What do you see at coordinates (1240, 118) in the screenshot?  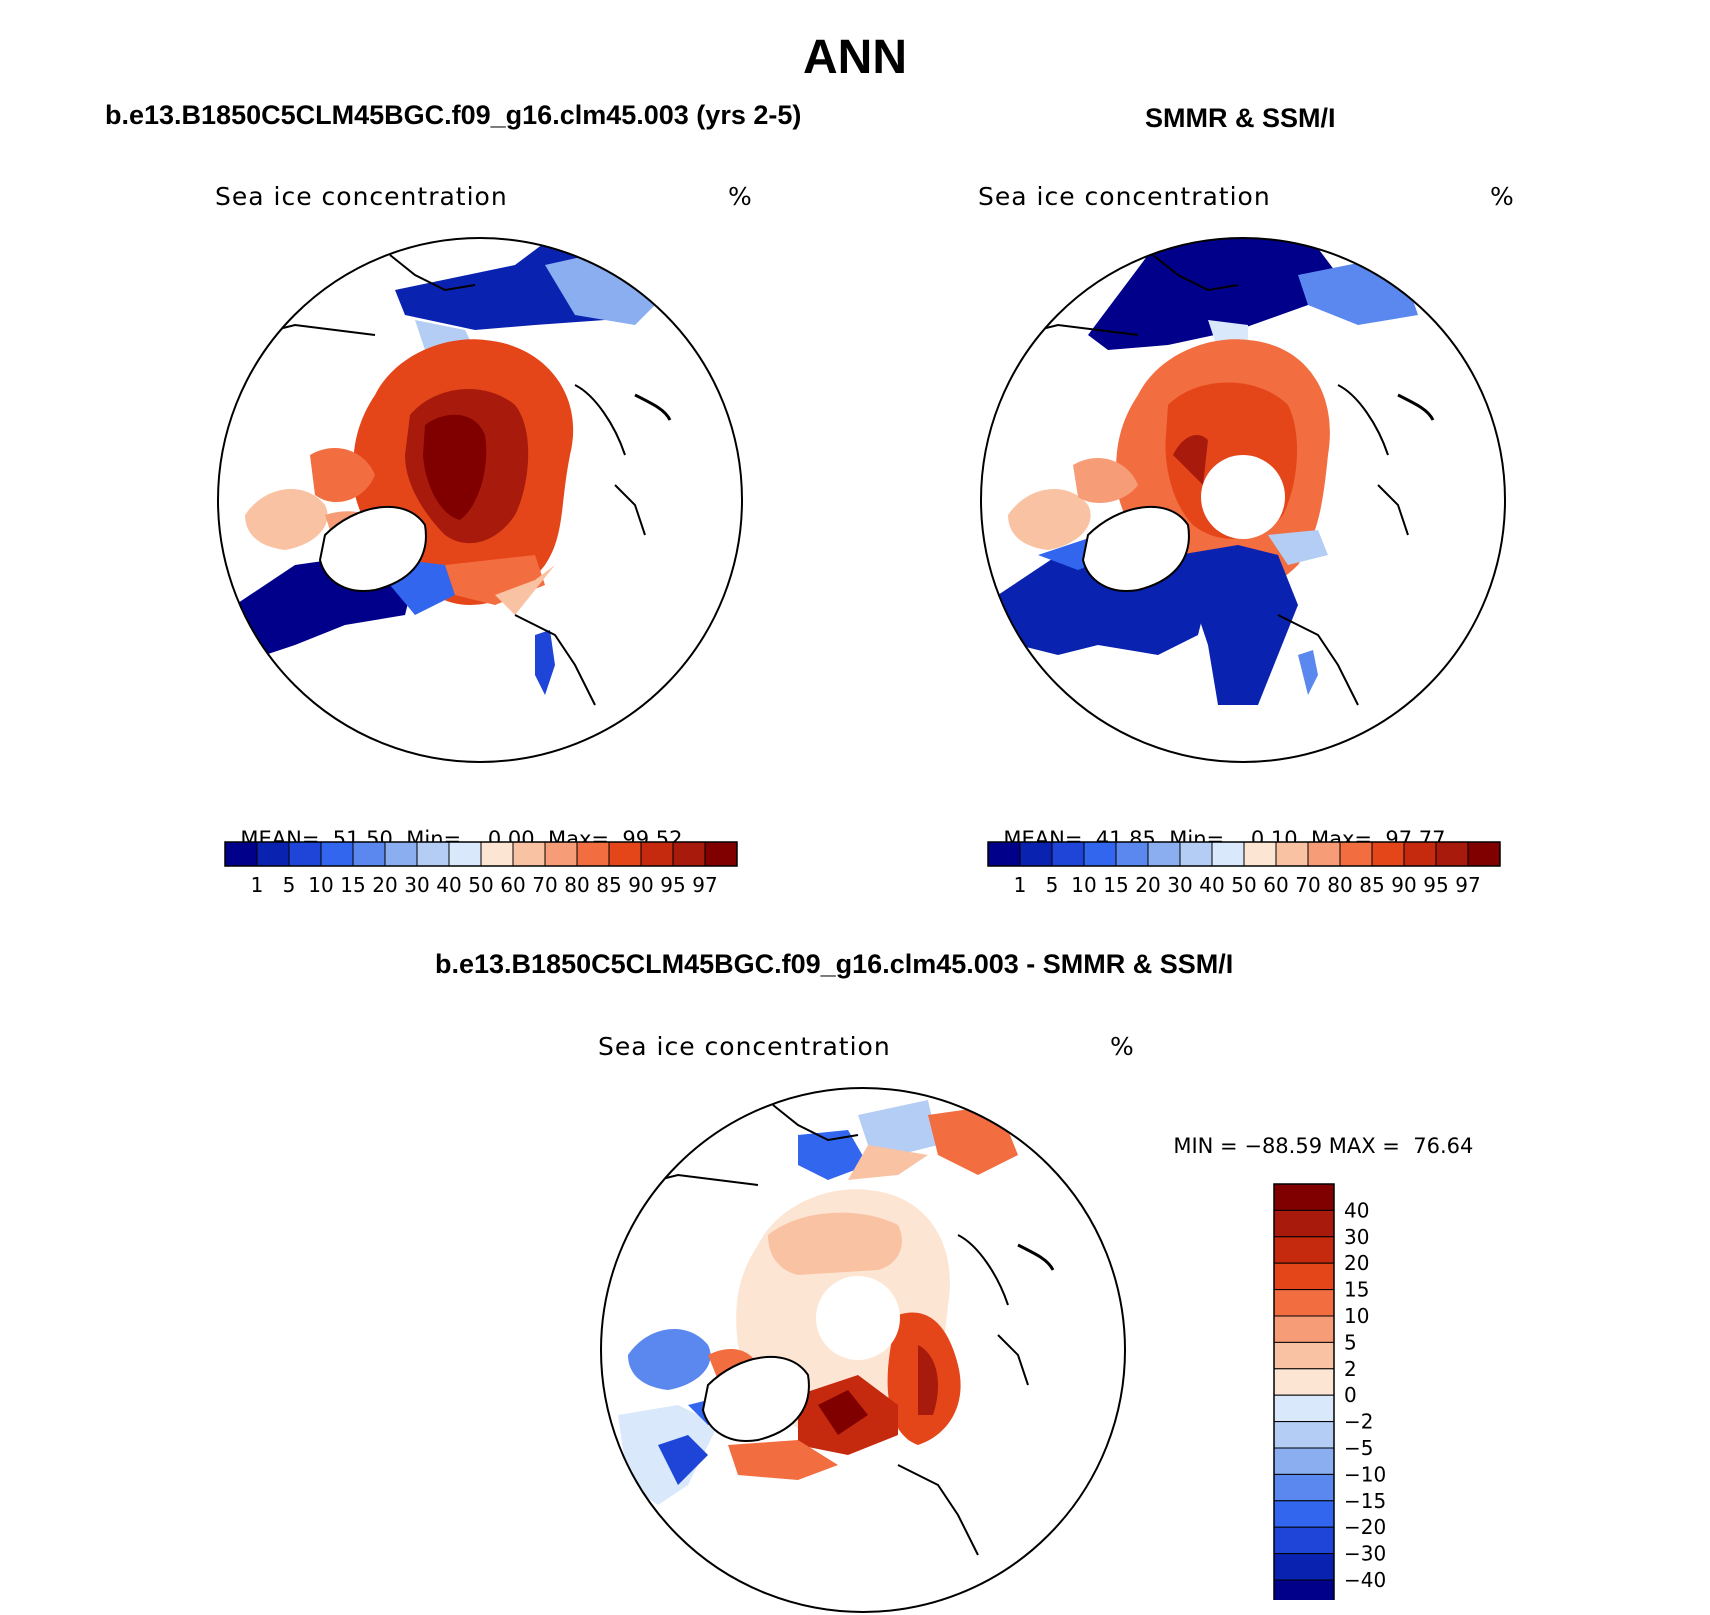 I see `obs-case-title: SMMR & SSM/I` at bounding box center [1240, 118].